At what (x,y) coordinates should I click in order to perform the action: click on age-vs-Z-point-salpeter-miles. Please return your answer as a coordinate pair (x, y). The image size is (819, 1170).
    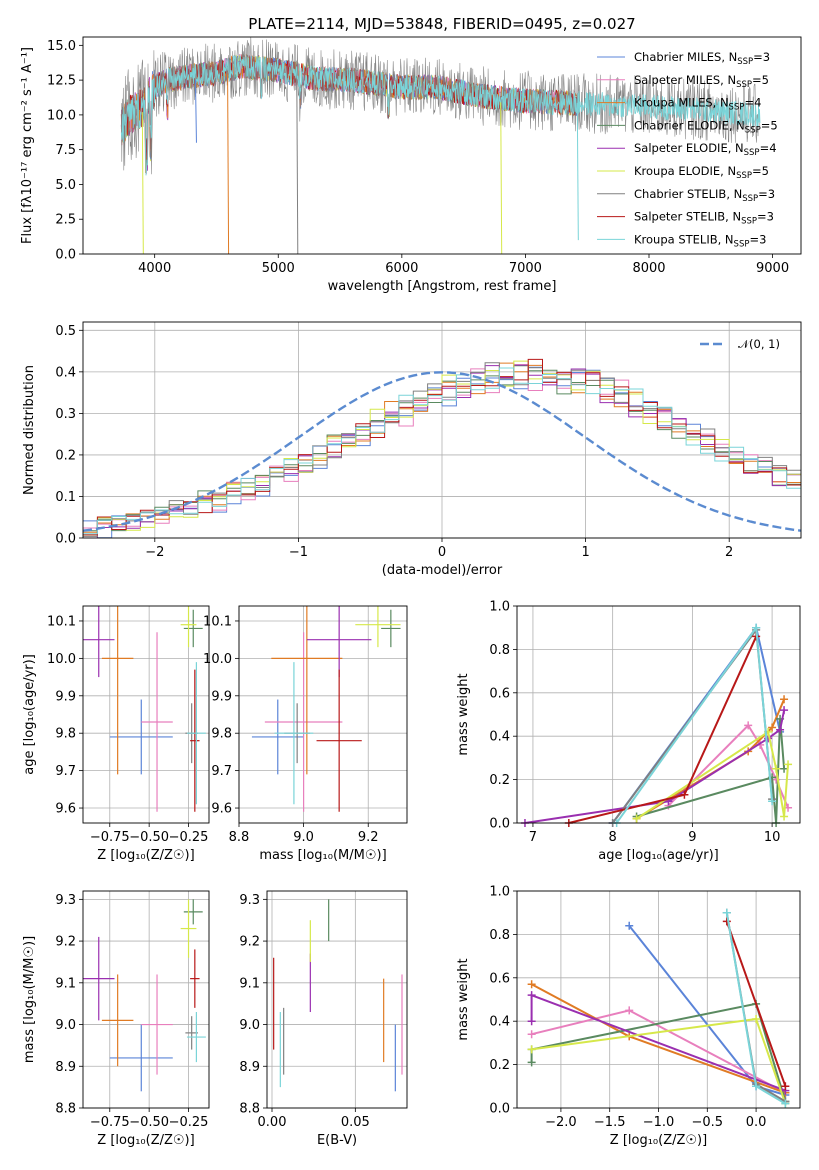
    Looking at the image, I should click on (157, 722).